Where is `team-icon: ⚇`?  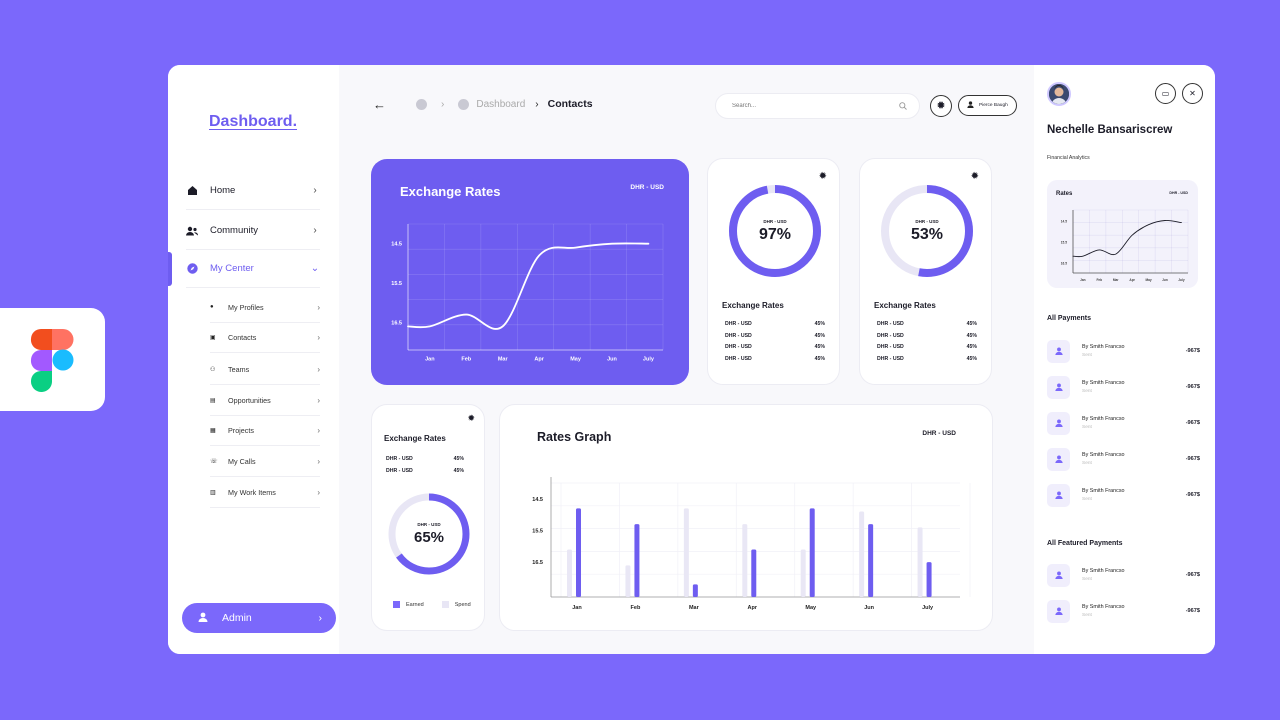 team-icon: ⚇ is located at coordinates (213, 369).